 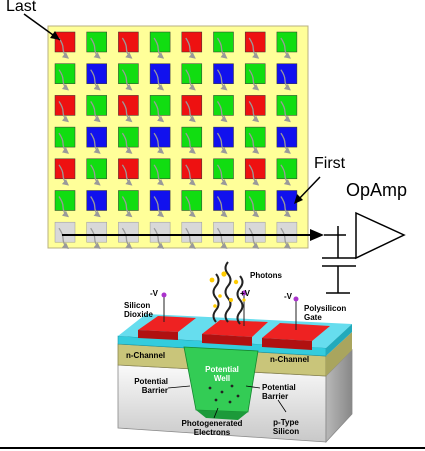 What do you see at coordinates (330, 163) in the screenshot?
I see `first-label: First` at bounding box center [330, 163].